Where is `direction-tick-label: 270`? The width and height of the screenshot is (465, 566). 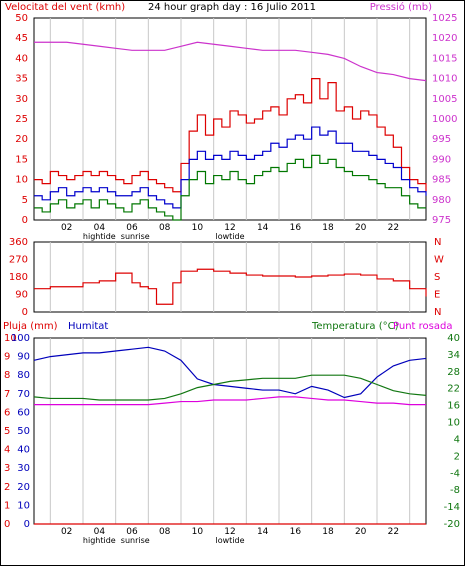
direction-tick-label: 270 is located at coordinates (18, 260).